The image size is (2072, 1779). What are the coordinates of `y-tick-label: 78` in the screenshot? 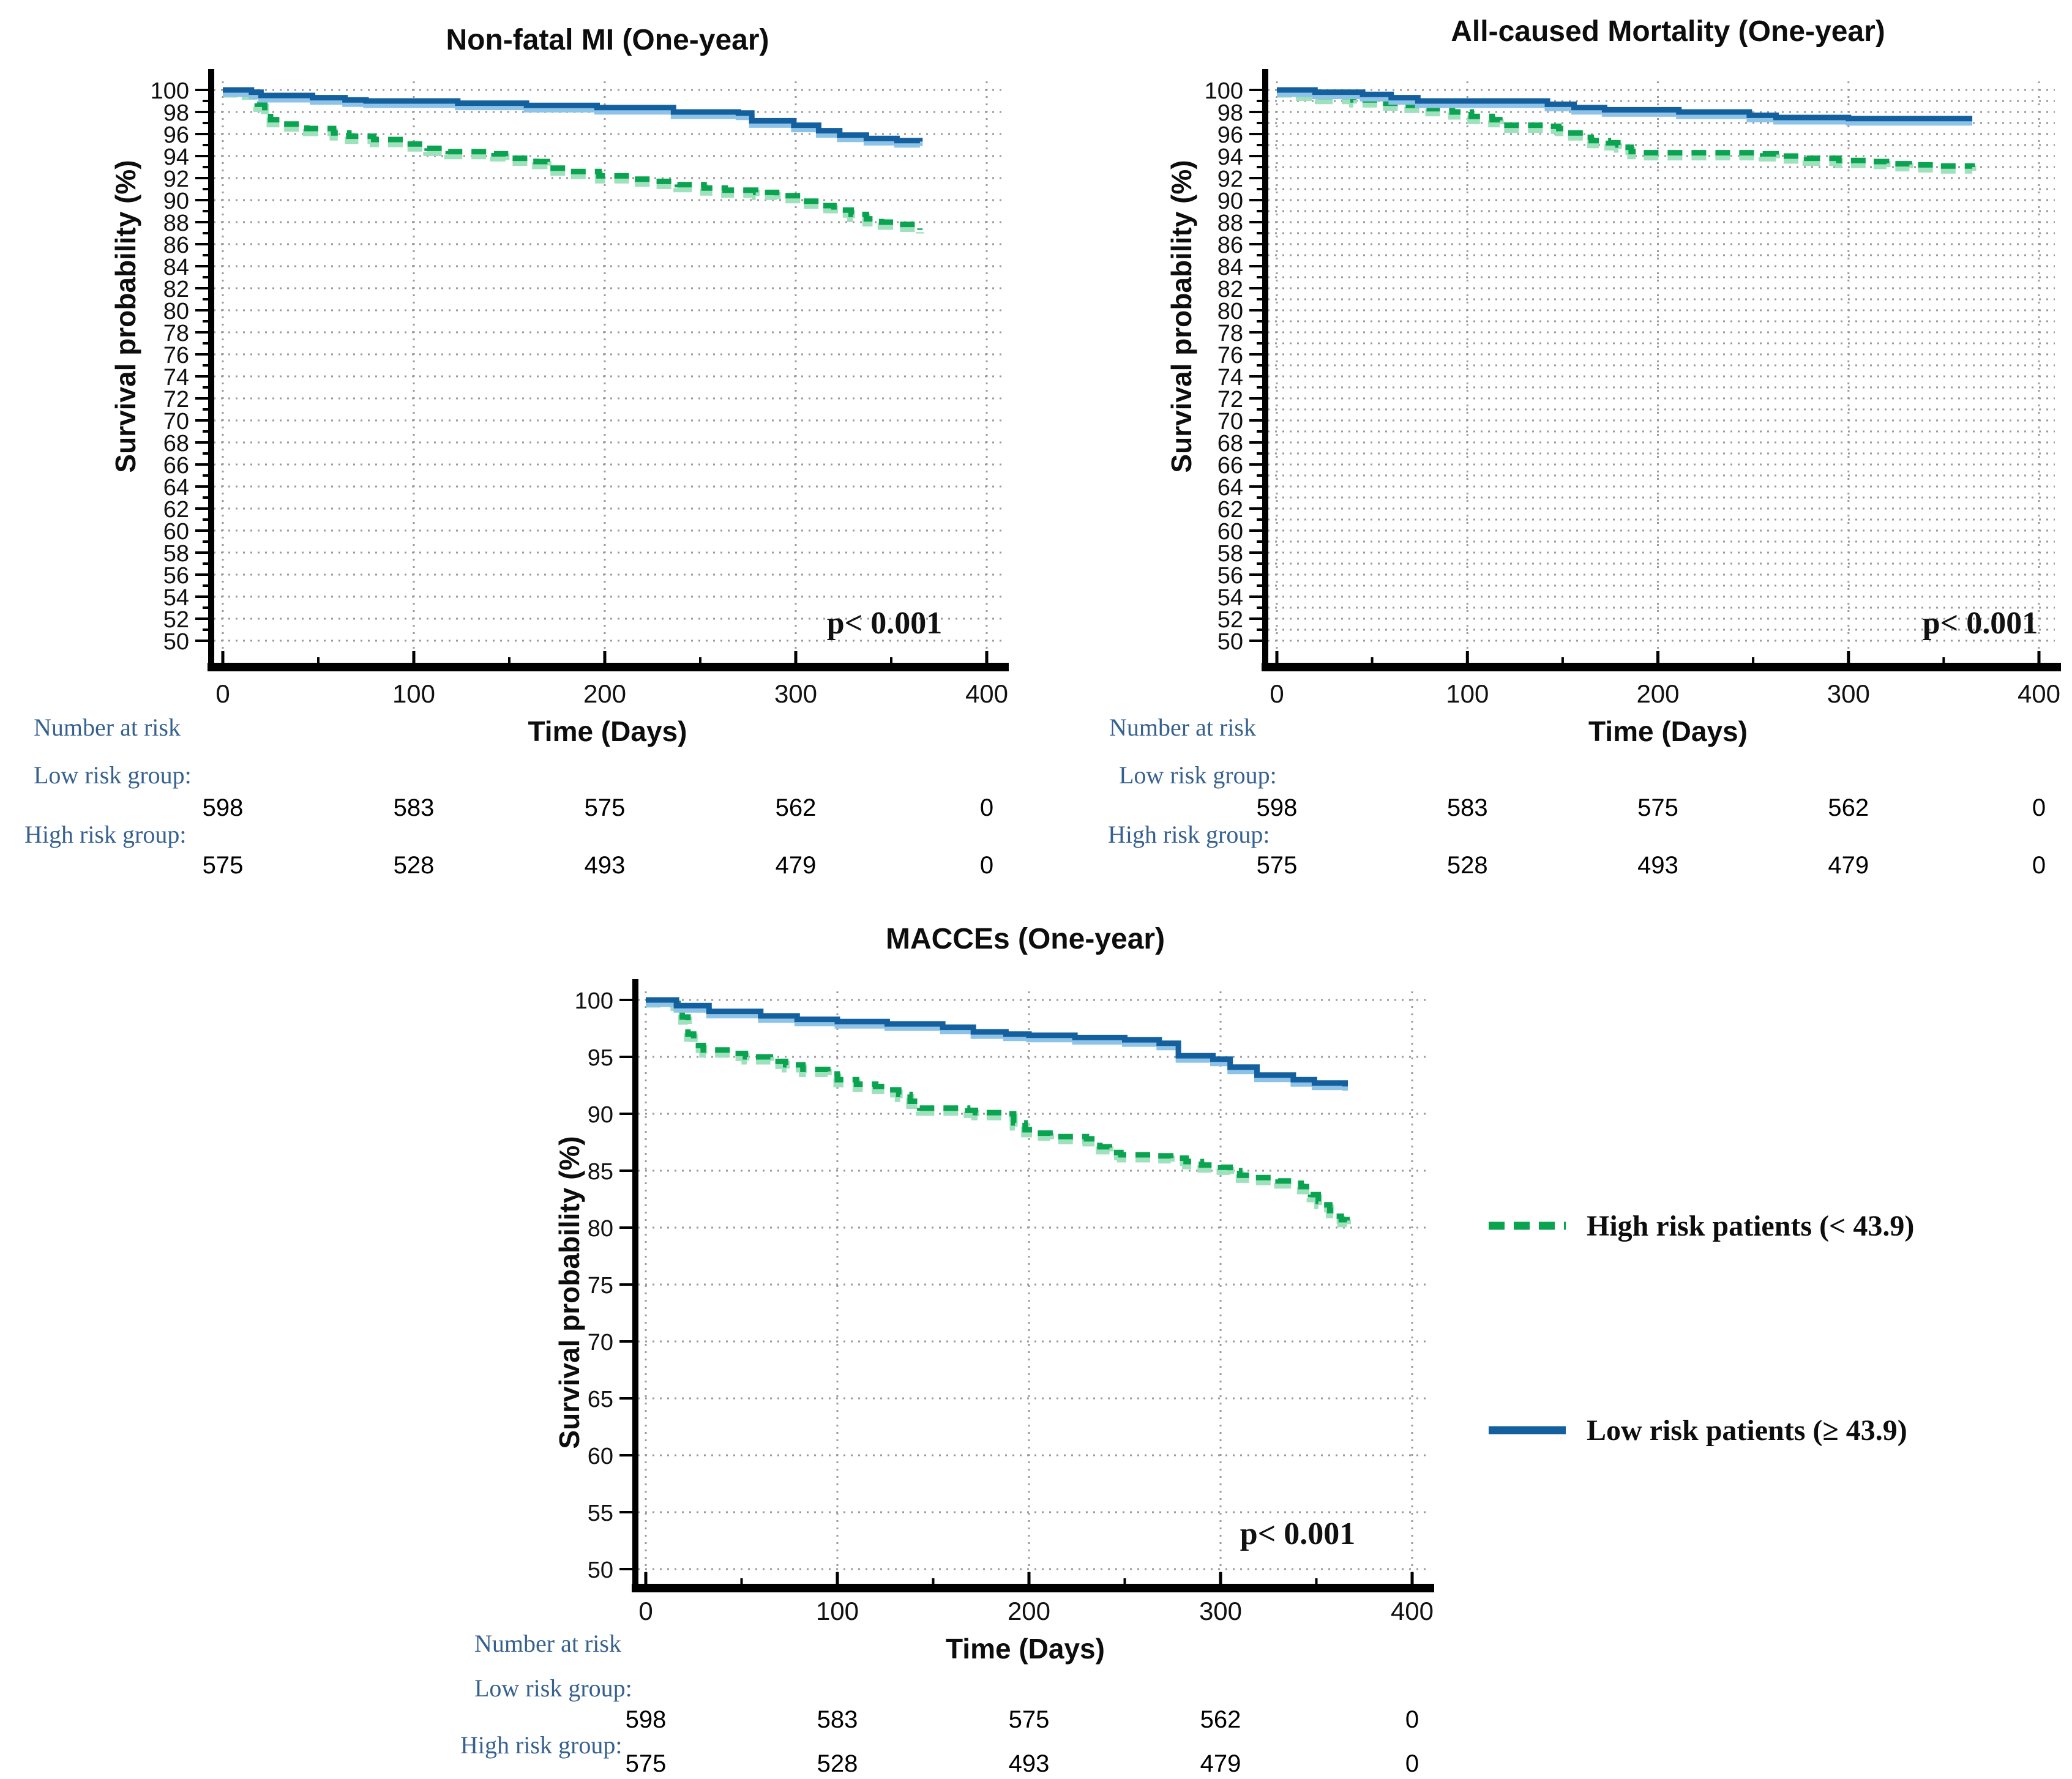 It's located at (176, 333).